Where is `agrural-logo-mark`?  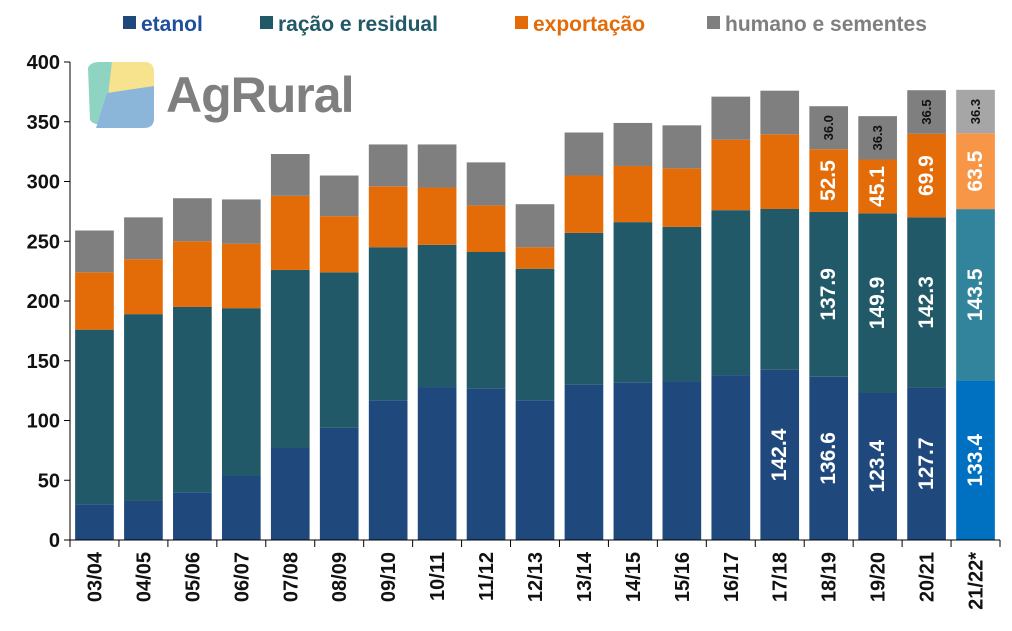 agrural-logo-mark is located at coordinates (121, 95).